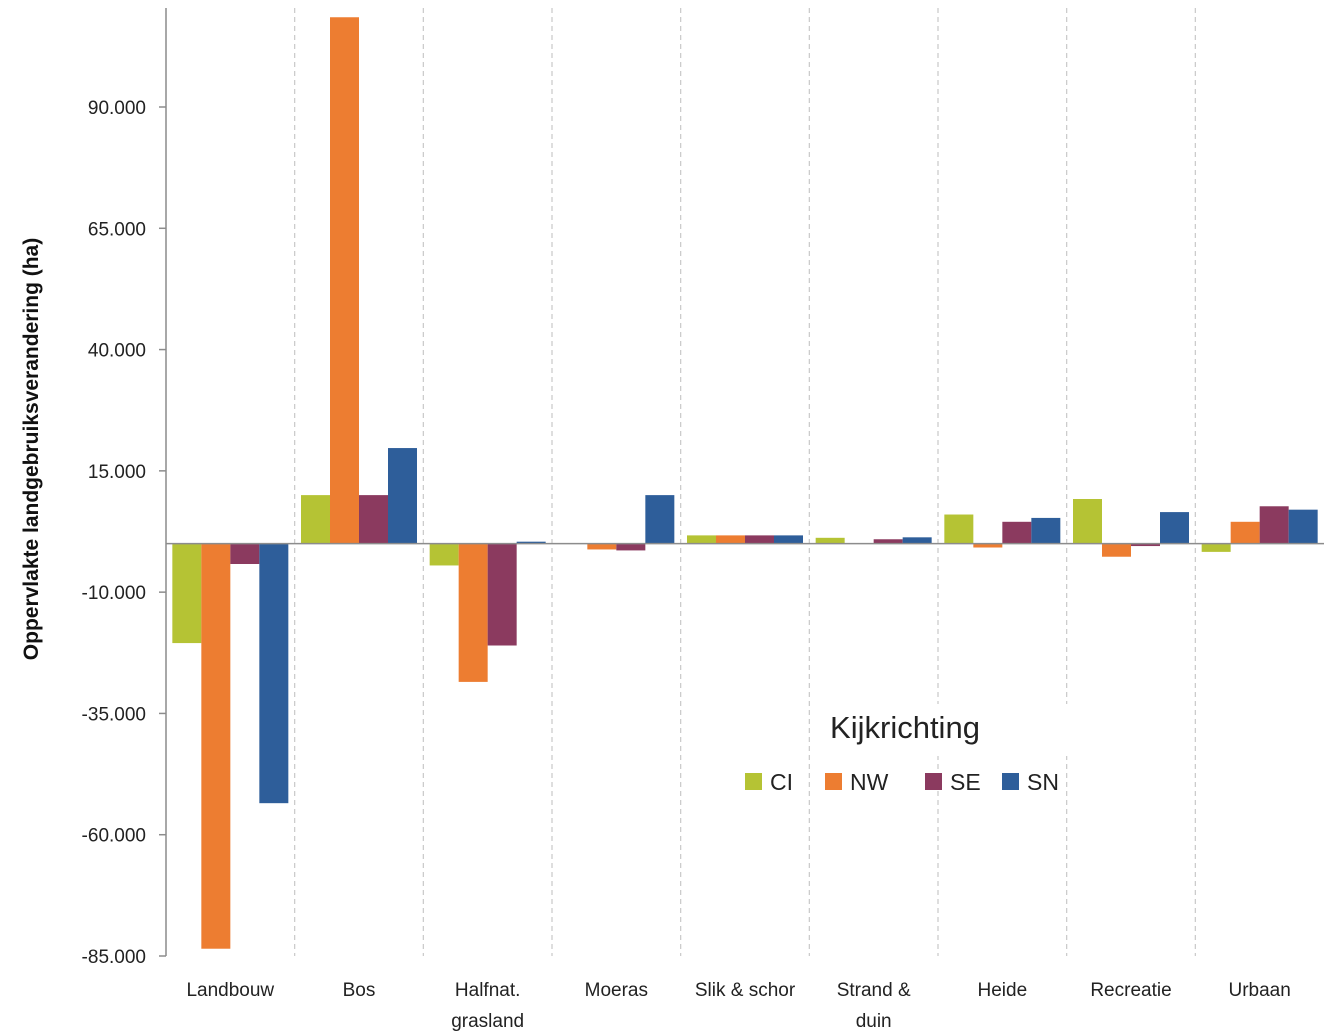  Describe the element at coordinates (781, 782) in the screenshot. I see `legend-label-ci: CI` at that location.